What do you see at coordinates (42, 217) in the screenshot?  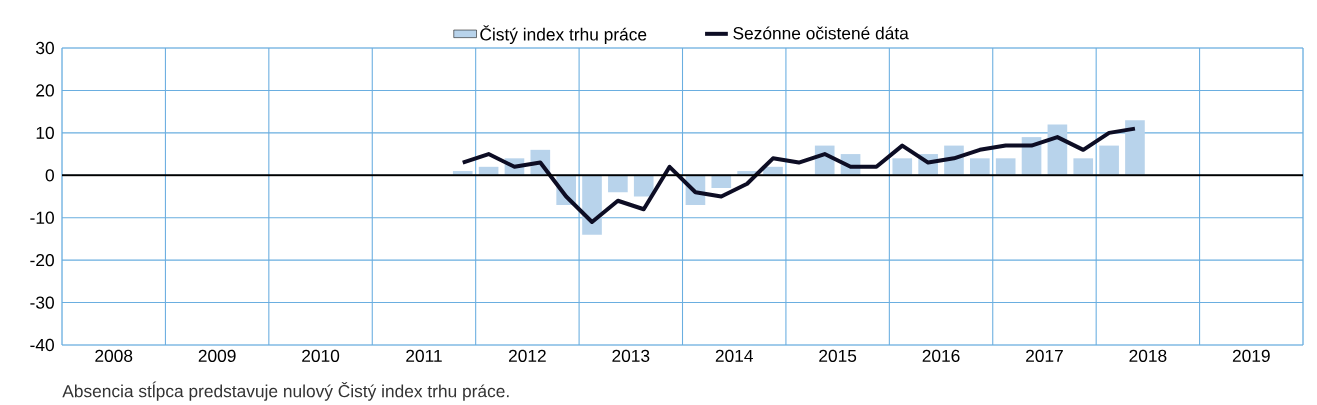 I see `y-tick-label: -10` at bounding box center [42, 217].